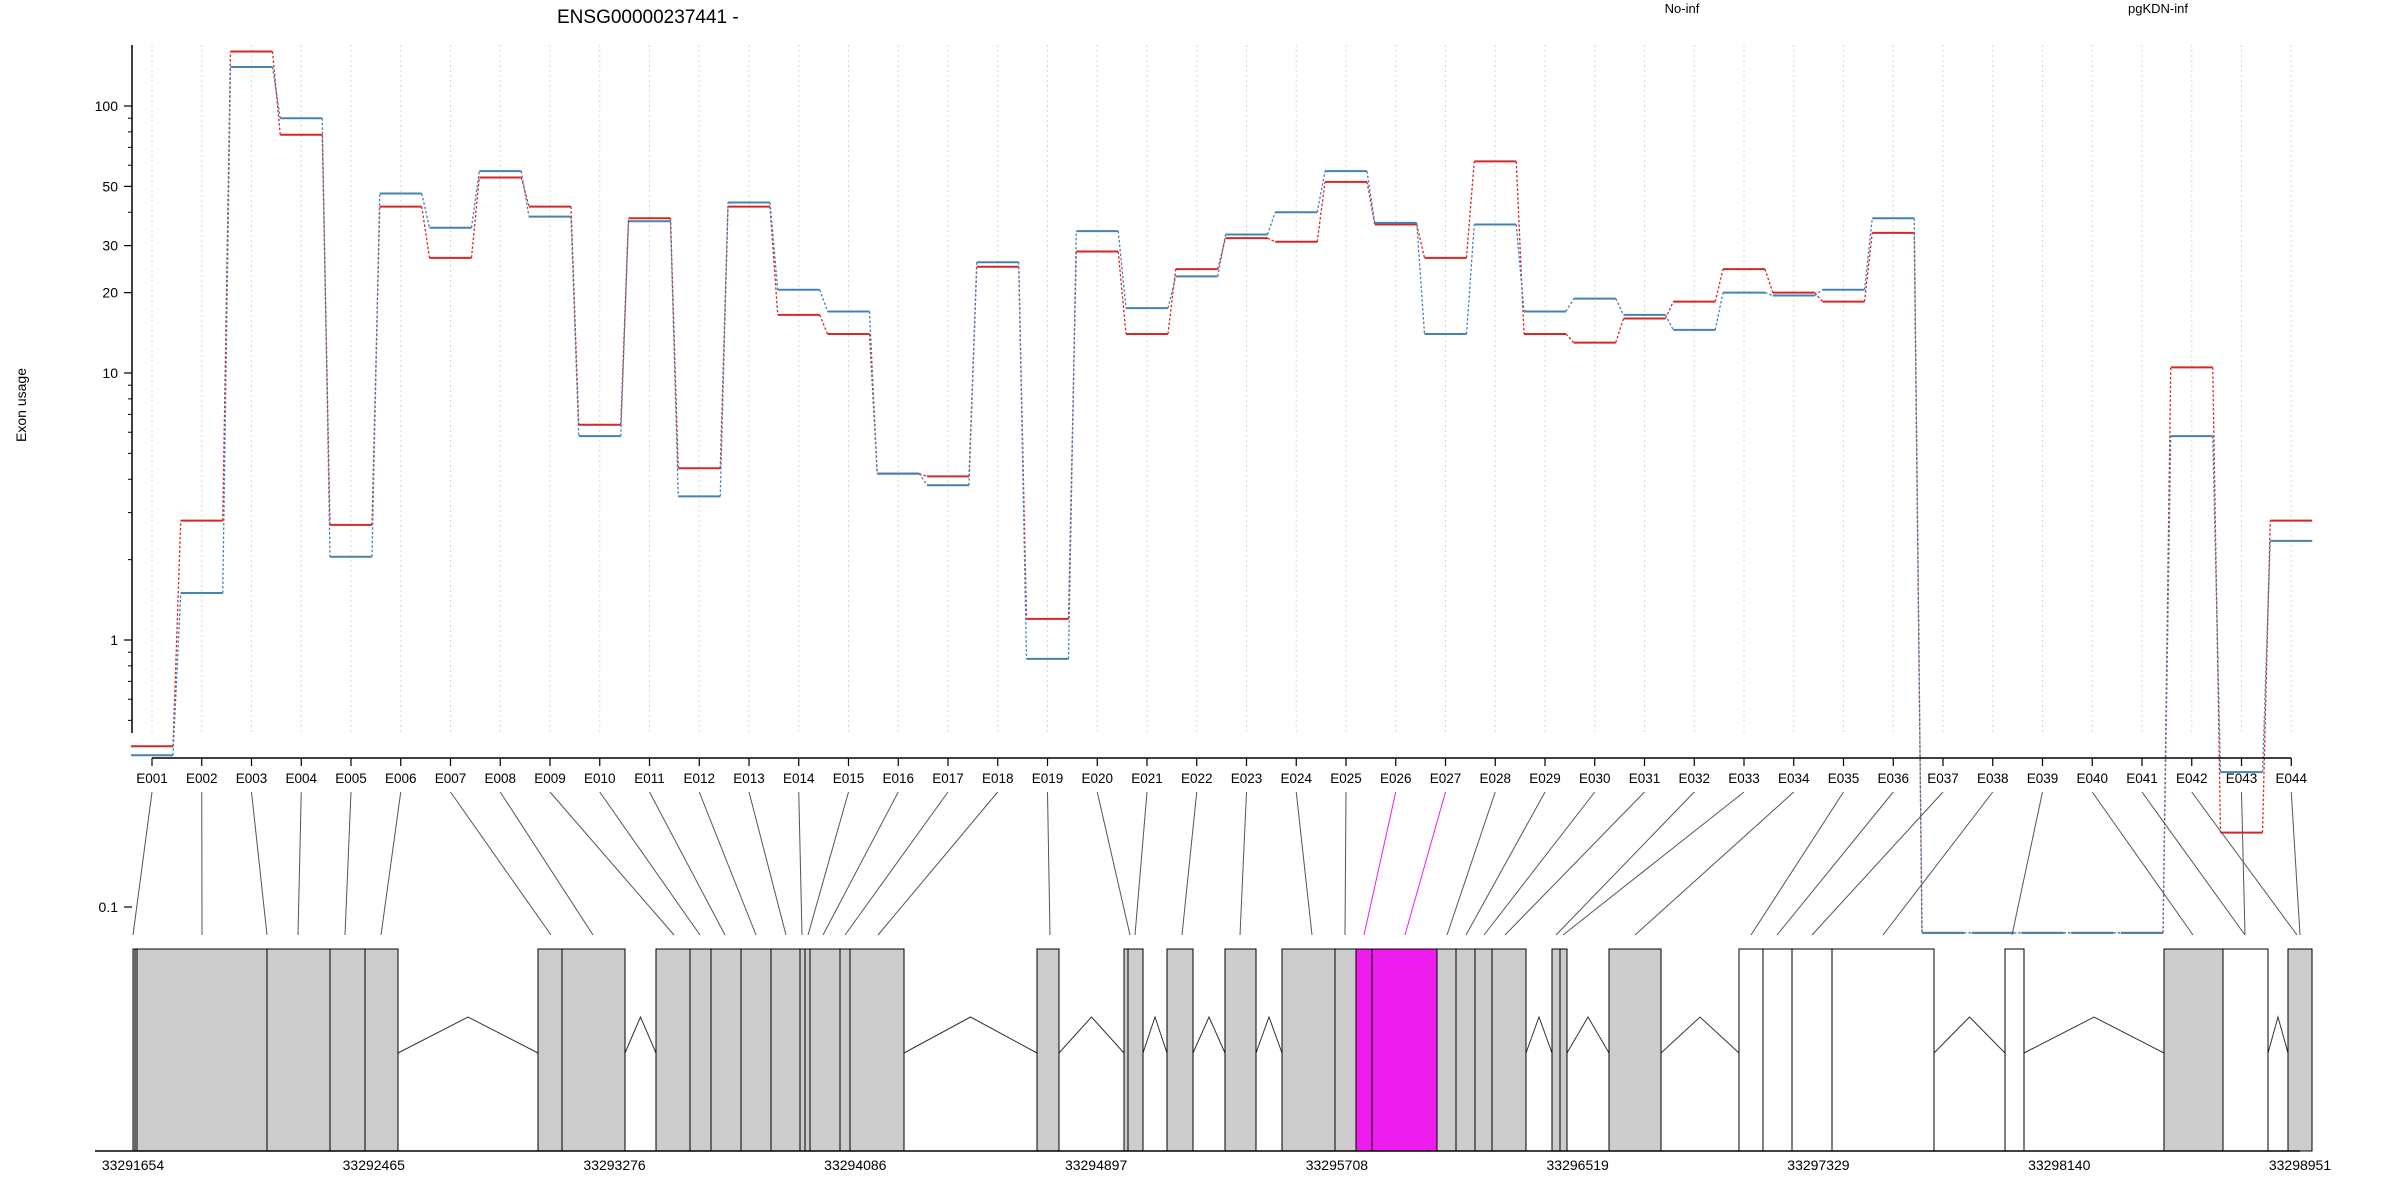  I want to click on x-tick-label: E004, so click(301, 778).